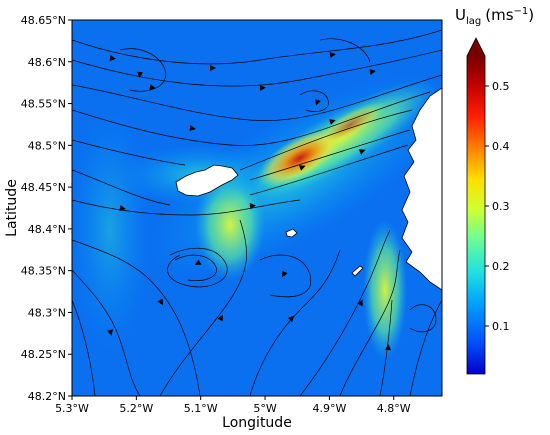  Describe the element at coordinates (72, 408) in the screenshot. I see `x-tick-label: 5.3°W` at that location.